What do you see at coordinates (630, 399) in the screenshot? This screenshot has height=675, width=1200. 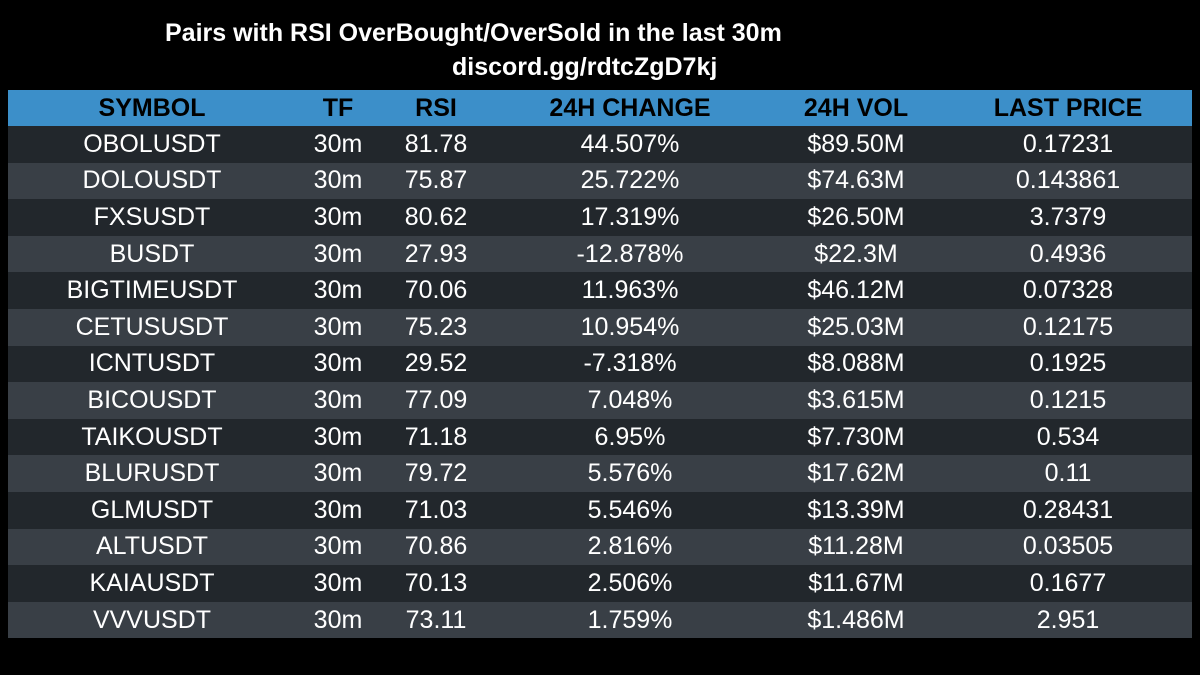 I see `cell-24h-change: 7.048%` at bounding box center [630, 399].